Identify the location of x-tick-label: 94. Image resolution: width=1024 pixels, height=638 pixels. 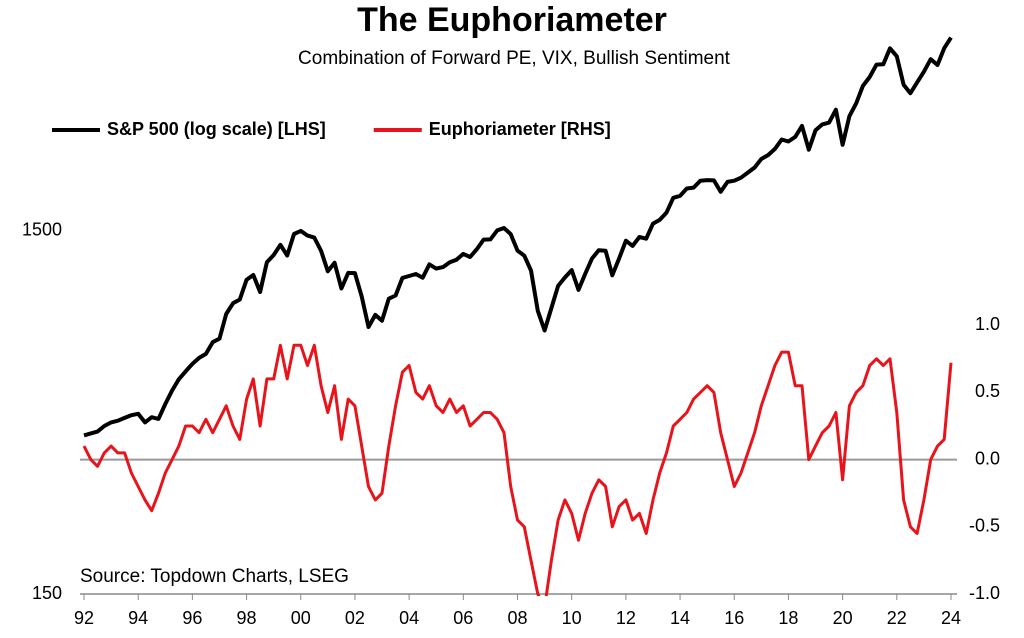
(138, 618).